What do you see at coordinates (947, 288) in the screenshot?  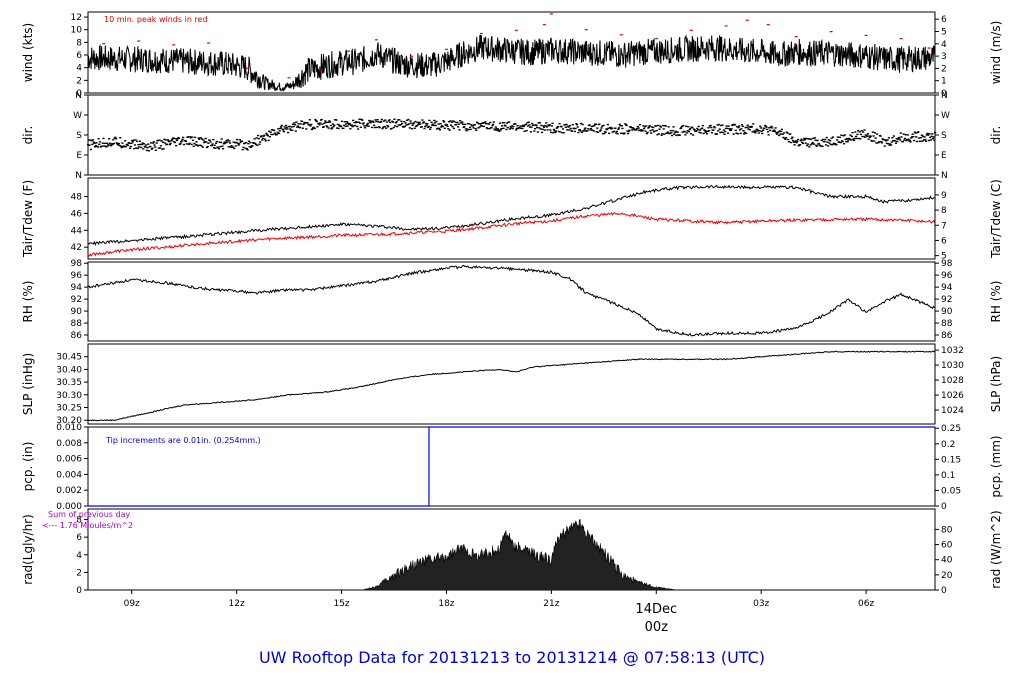 I see `right-tick-label: 94` at bounding box center [947, 288].